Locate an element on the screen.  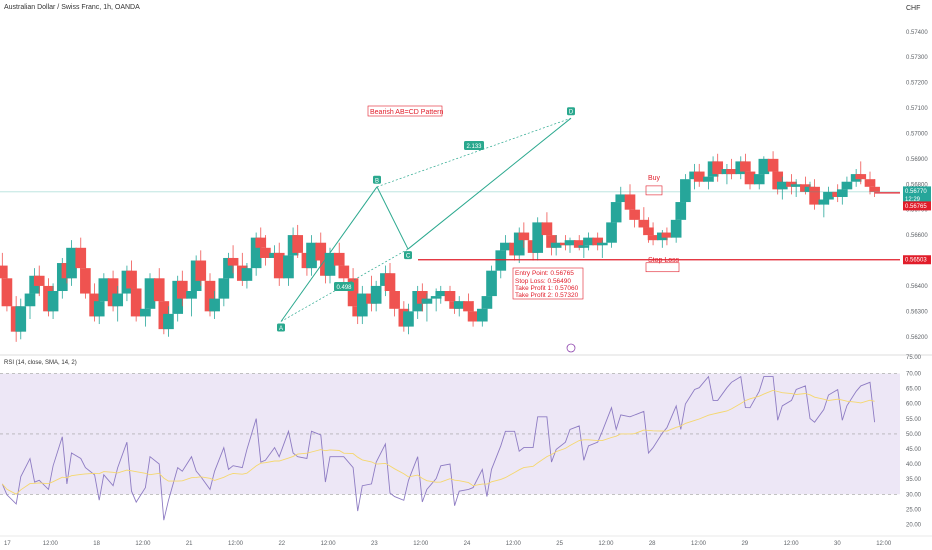
trade-info-stop: Stop Loss: 0.56490 is located at coordinates (543, 281).